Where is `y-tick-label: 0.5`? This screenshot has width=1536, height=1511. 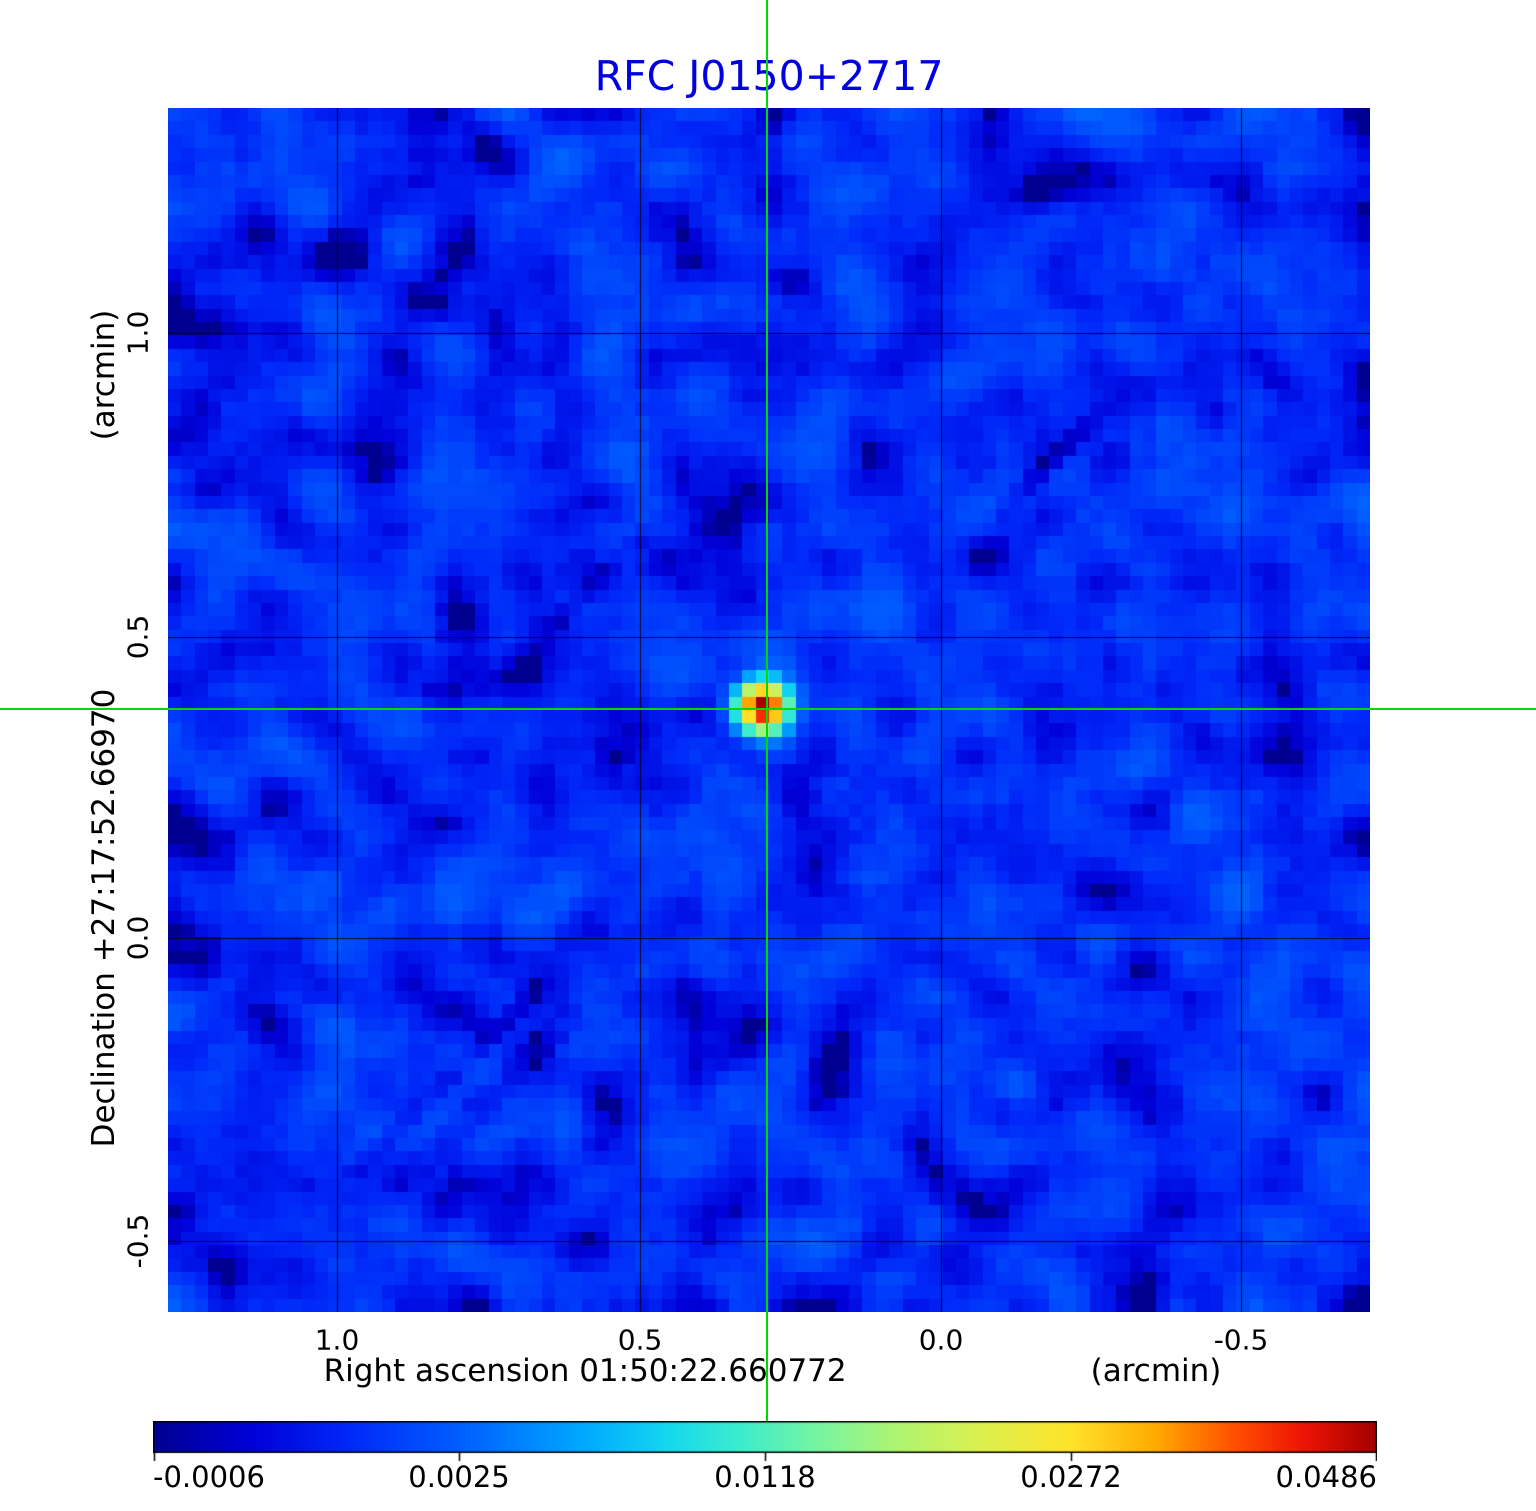
y-tick-label: 0.5 is located at coordinates (138, 637).